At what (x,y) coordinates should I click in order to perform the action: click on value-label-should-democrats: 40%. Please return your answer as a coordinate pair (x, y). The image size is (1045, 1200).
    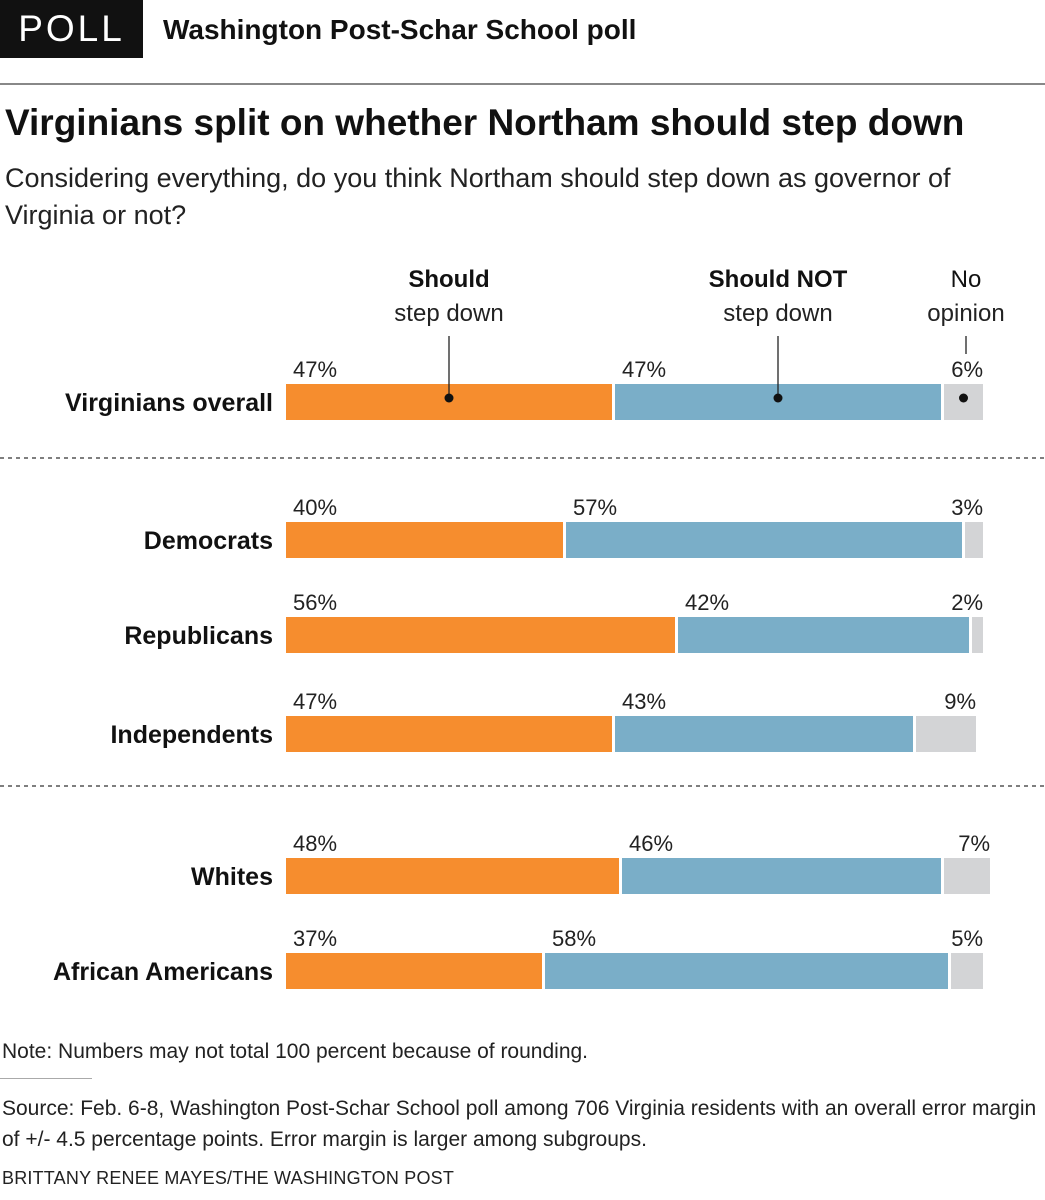
    Looking at the image, I should click on (315, 507).